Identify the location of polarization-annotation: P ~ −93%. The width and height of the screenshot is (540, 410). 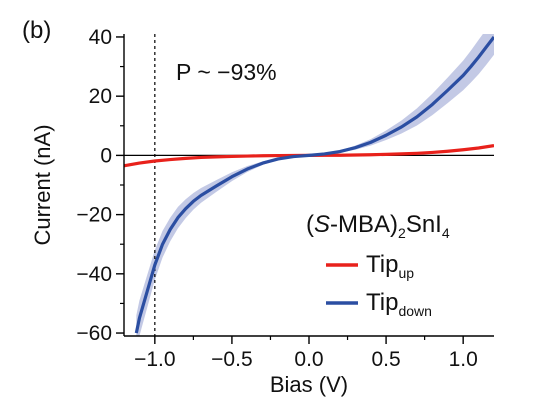
(226, 72).